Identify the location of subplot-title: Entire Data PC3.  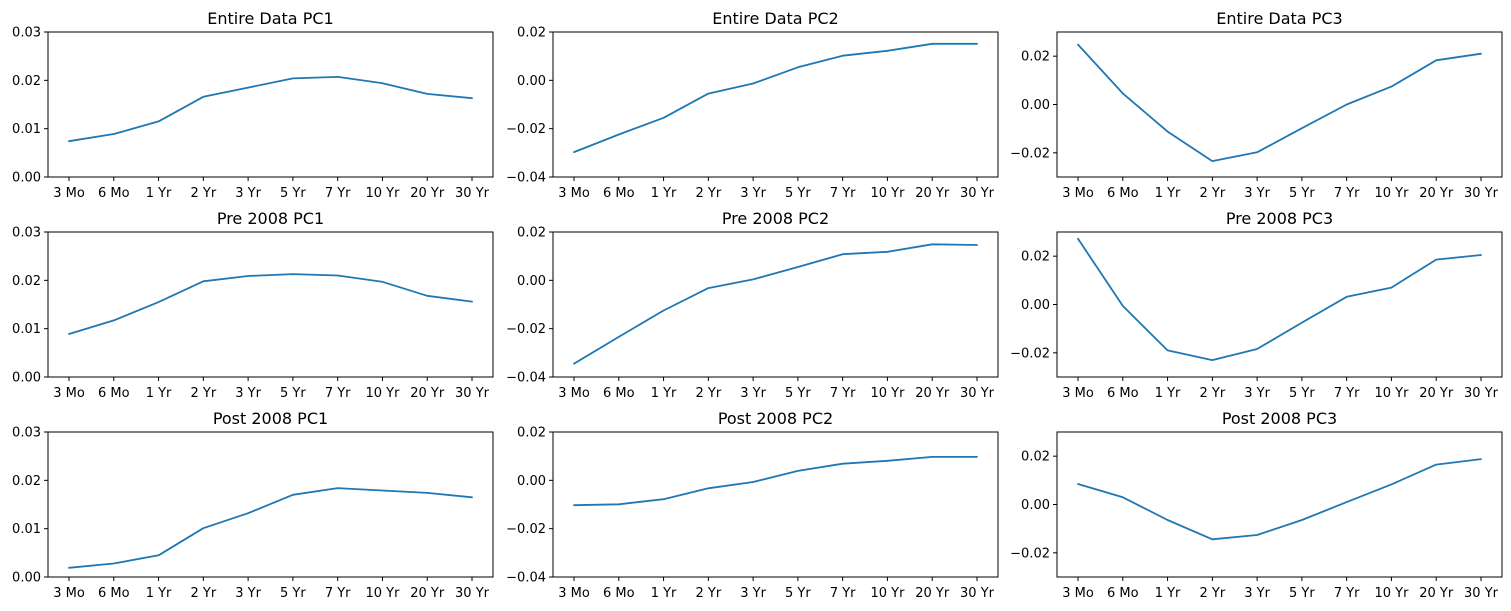
(1279, 18).